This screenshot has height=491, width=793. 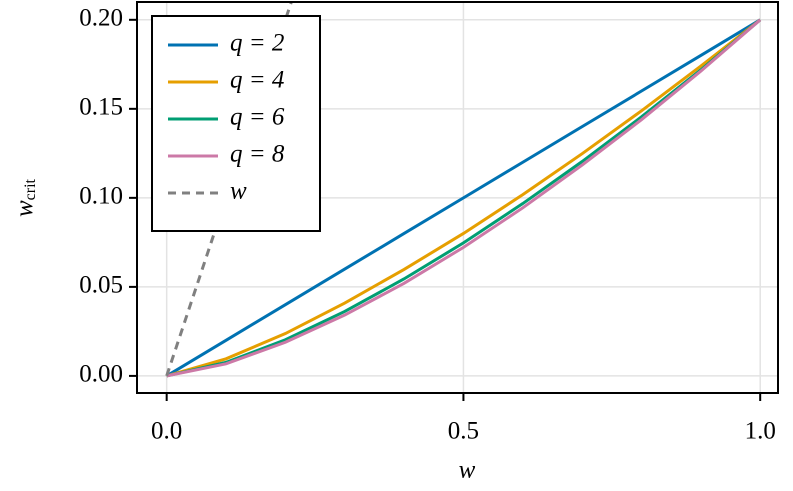 I want to click on y-label-main: w, so click(x=24, y=208).